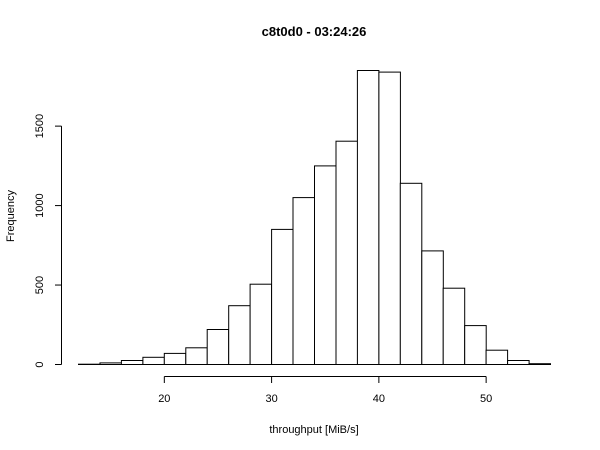 This screenshot has width=600, height=450. I want to click on y-tick-label: 500, so click(40, 285).